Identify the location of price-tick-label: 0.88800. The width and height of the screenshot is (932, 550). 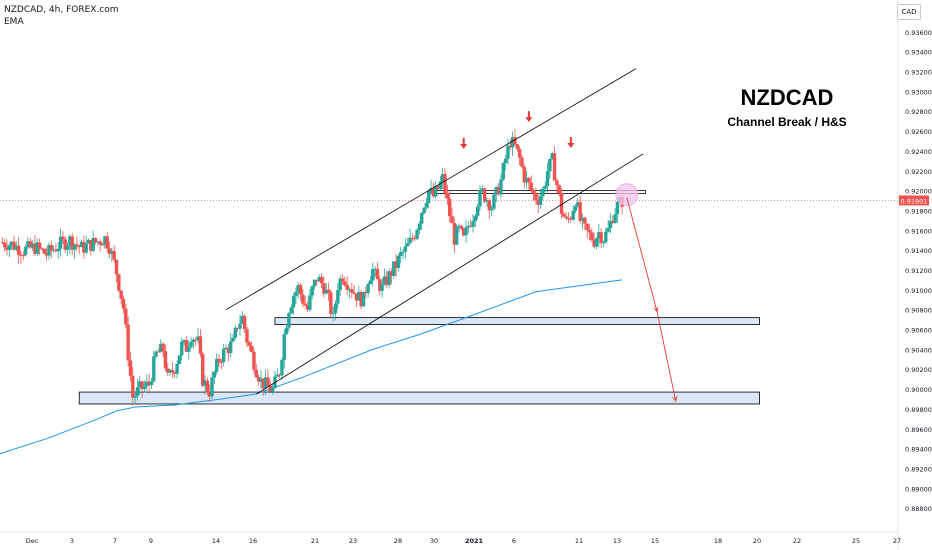
(918, 509).